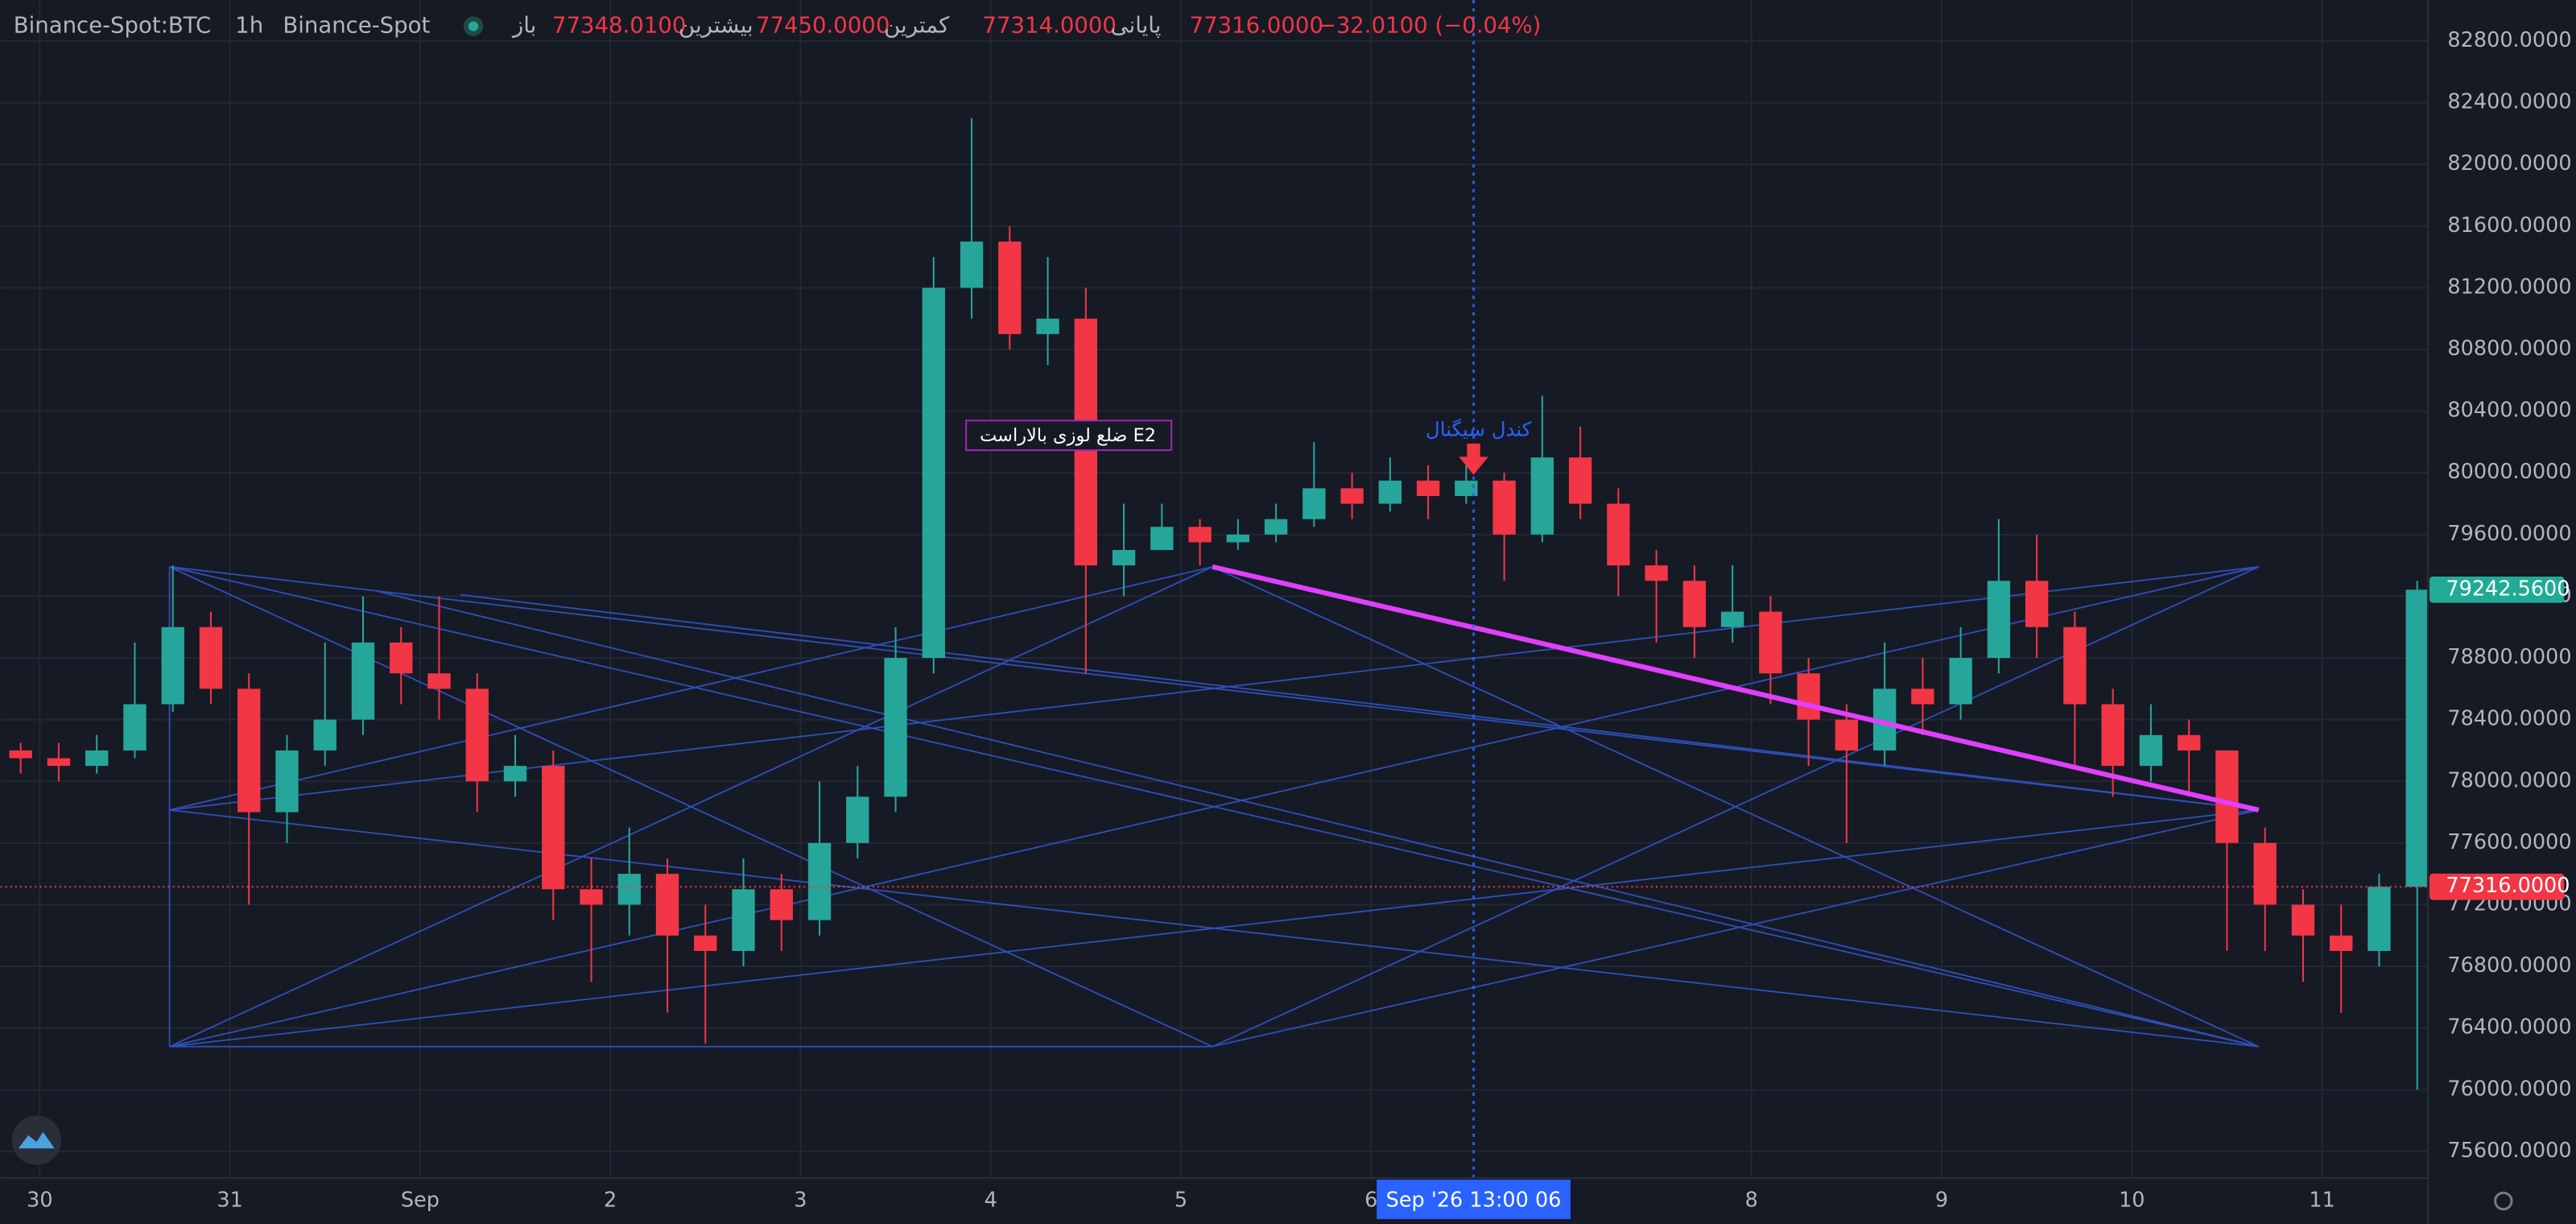  Describe the element at coordinates (2509, 472) in the screenshot. I see `y-tick-label: 80000.0000` at that location.